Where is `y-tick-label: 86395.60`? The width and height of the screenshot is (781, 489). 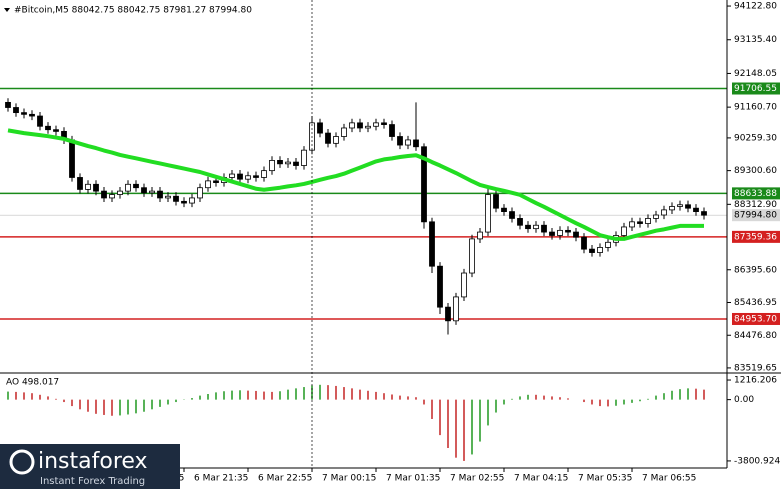
y-tick-label: 86395.60 is located at coordinates (755, 270).